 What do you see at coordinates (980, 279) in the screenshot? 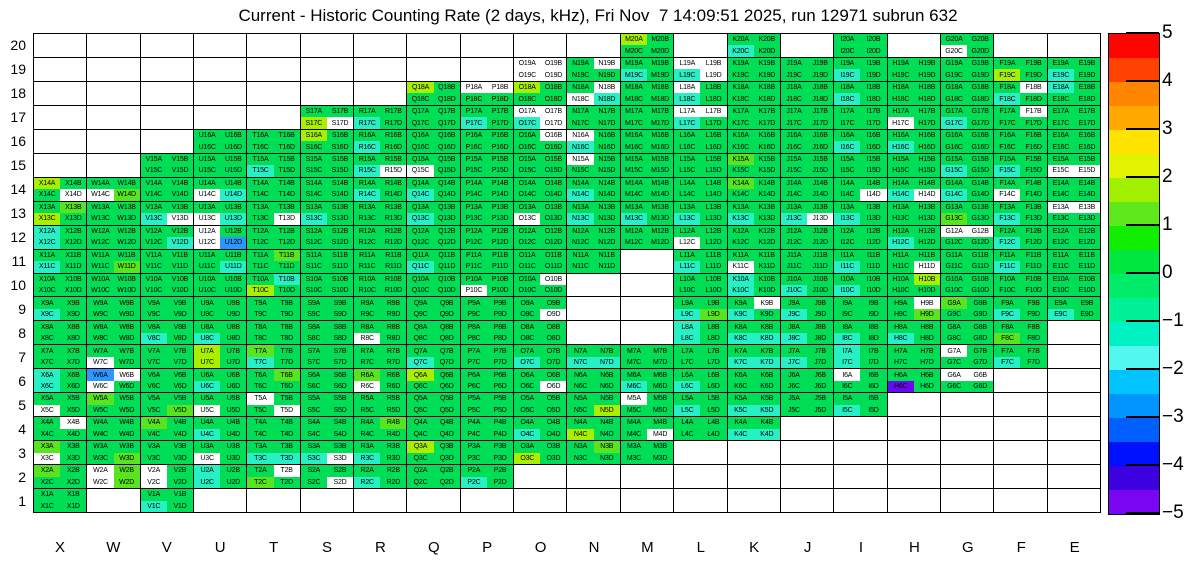
I see `channel-G10B: G10B` at bounding box center [980, 279].